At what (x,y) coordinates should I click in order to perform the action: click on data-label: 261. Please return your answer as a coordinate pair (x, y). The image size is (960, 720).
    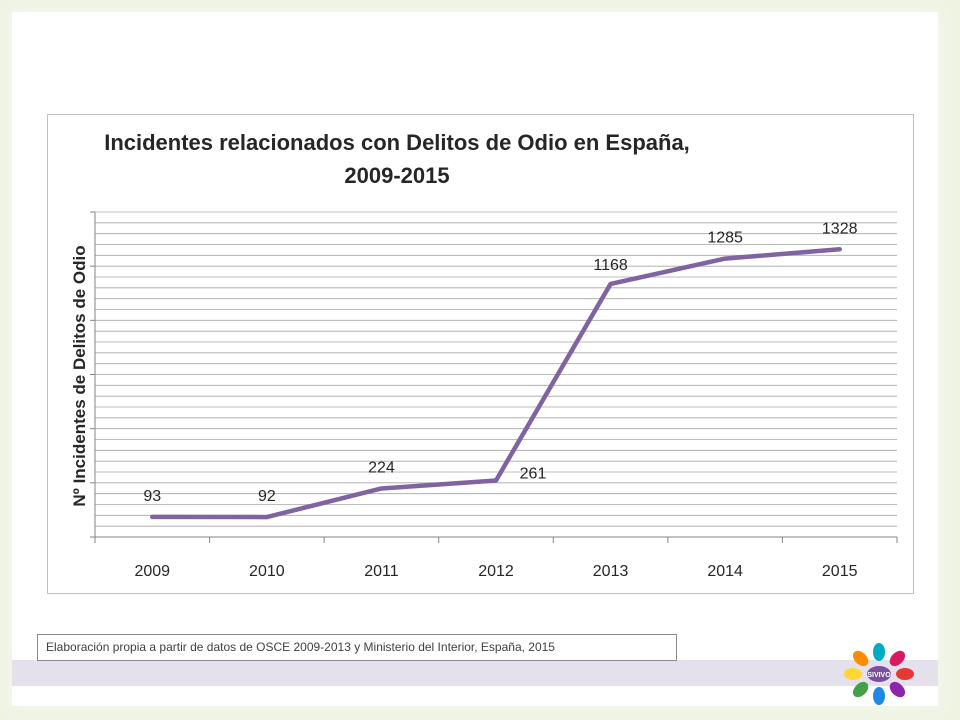
    Looking at the image, I should click on (533, 473).